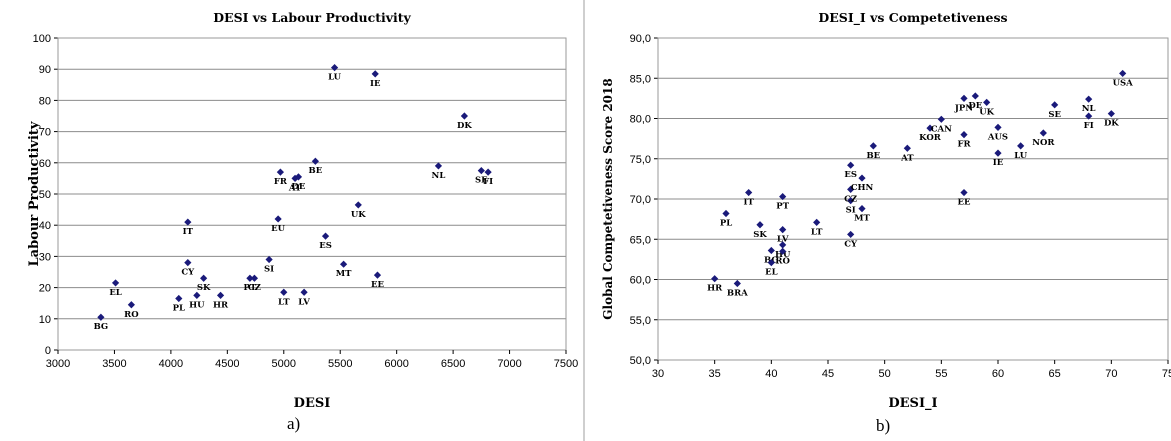 The image size is (1171, 441). I want to click on x-tick-label: 6000, so click(396, 364).